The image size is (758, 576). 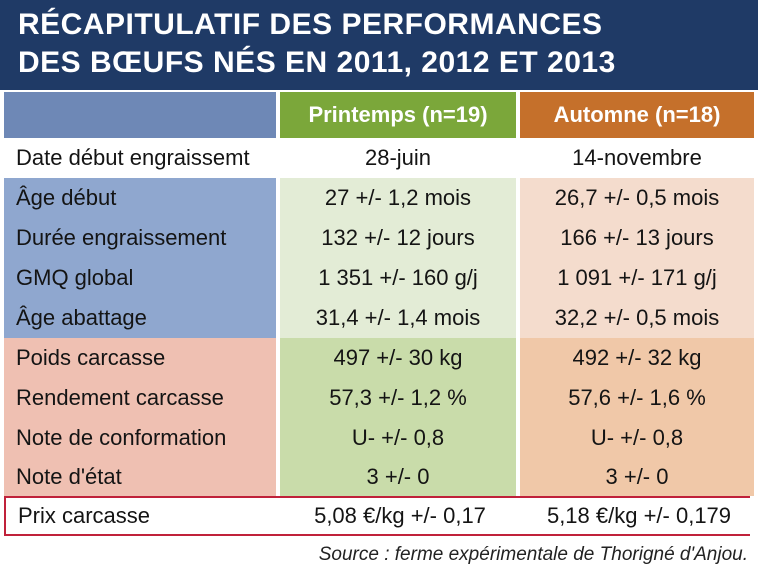 What do you see at coordinates (398, 238) in the screenshot?
I see `printemps-value: 132 +/- 12 jours` at bounding box center [398, 238].